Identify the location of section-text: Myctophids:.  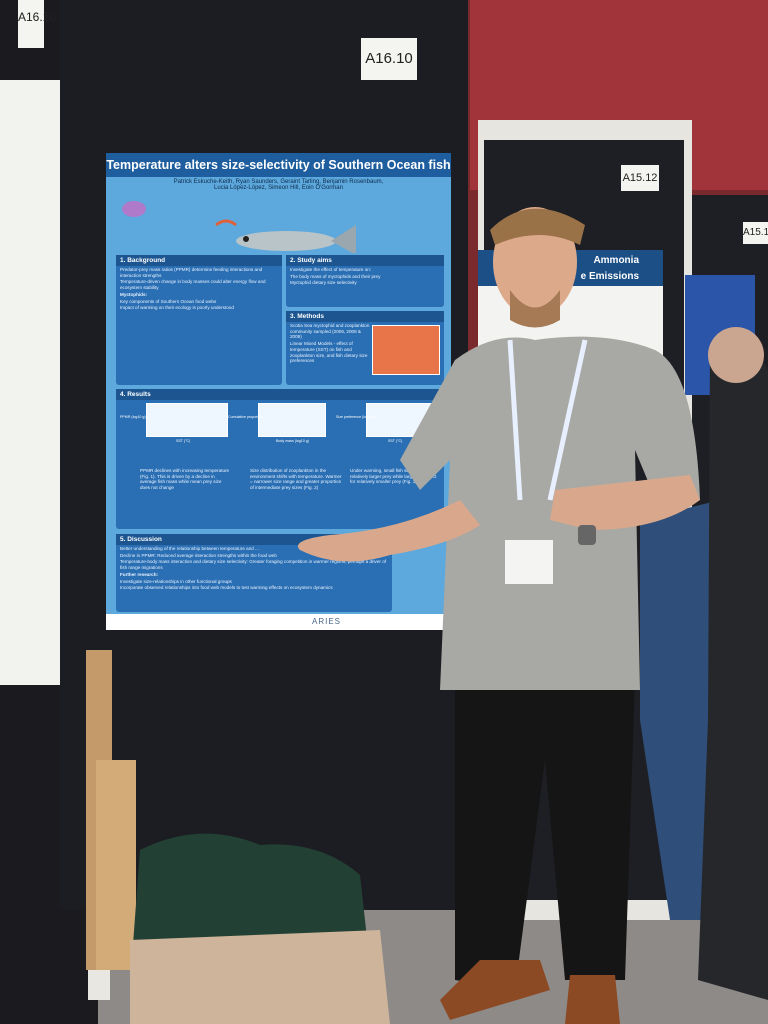
(134, 294).